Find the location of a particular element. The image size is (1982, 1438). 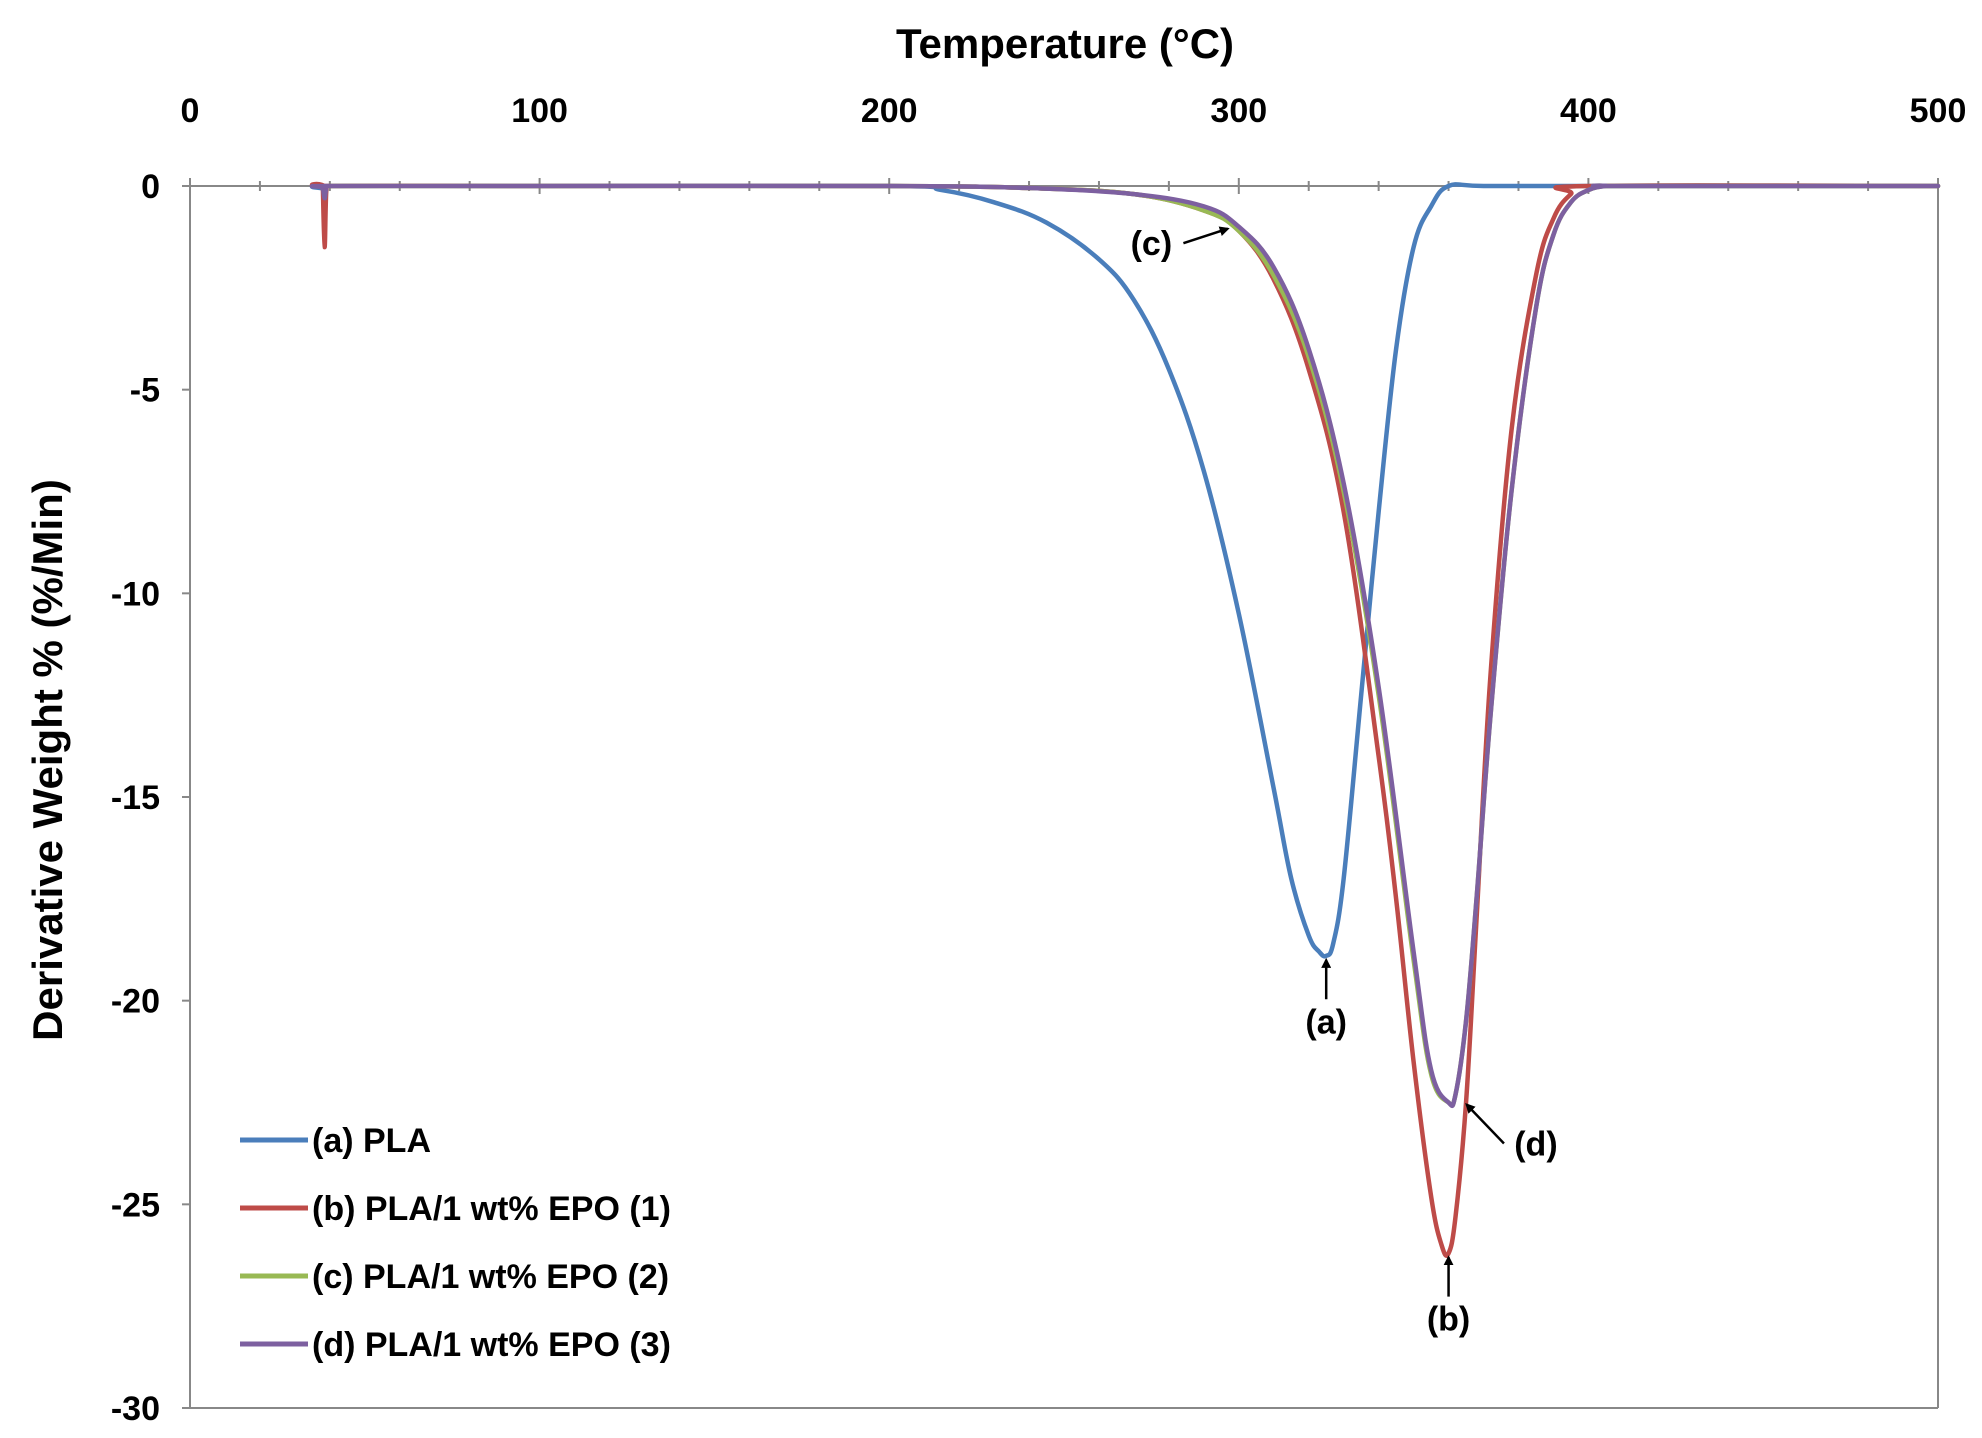

x-axis-title: Temperature (°C) is located at coordinates (1065, 43).